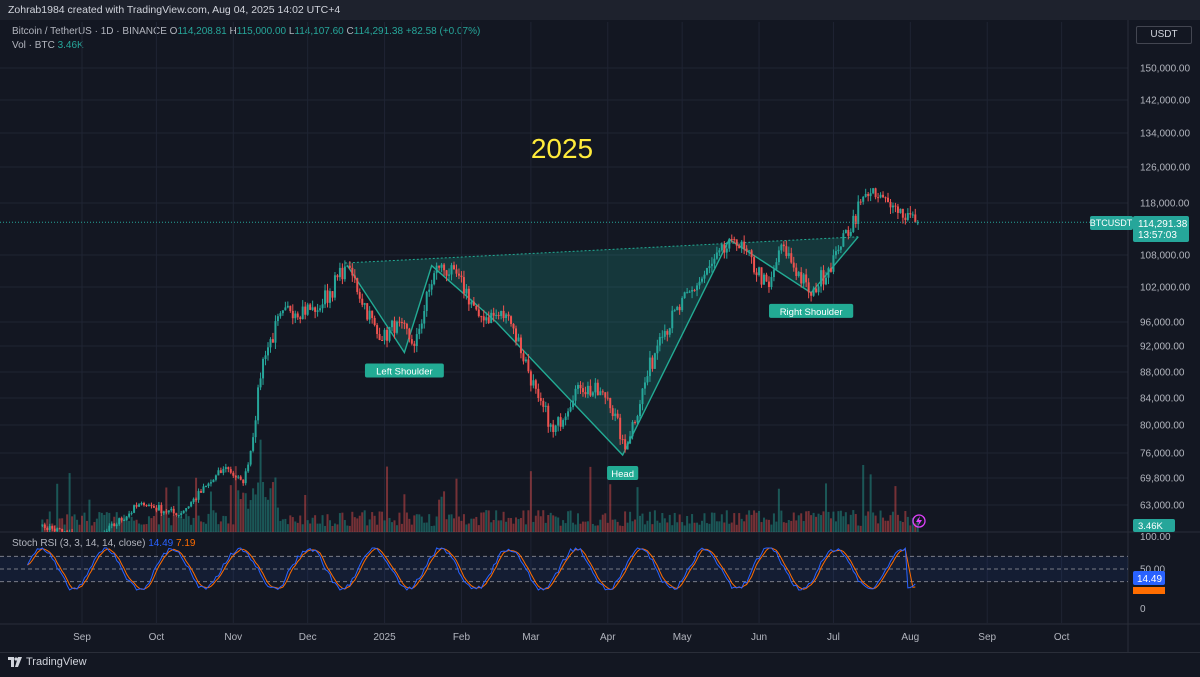 Image resolution: width=1200 pixels, height=677 pixels. Describe the element at coordinates (1165, 134) in the screenshot. I see `price-tick-label: 134,000.00` at that location.